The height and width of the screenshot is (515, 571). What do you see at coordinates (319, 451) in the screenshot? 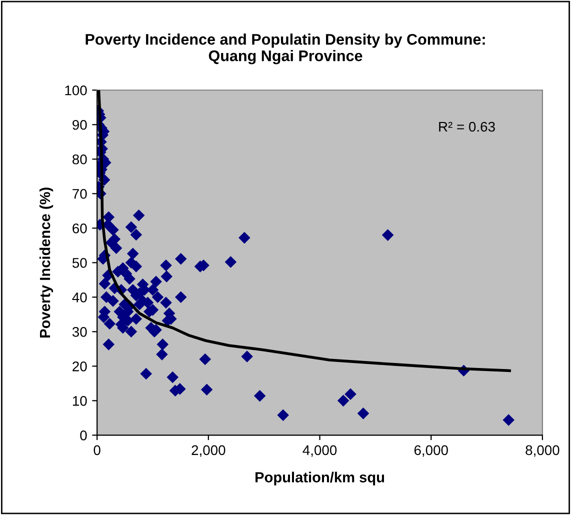
I see `x-tick-label: 4,000` at bounding box center [319, 451].